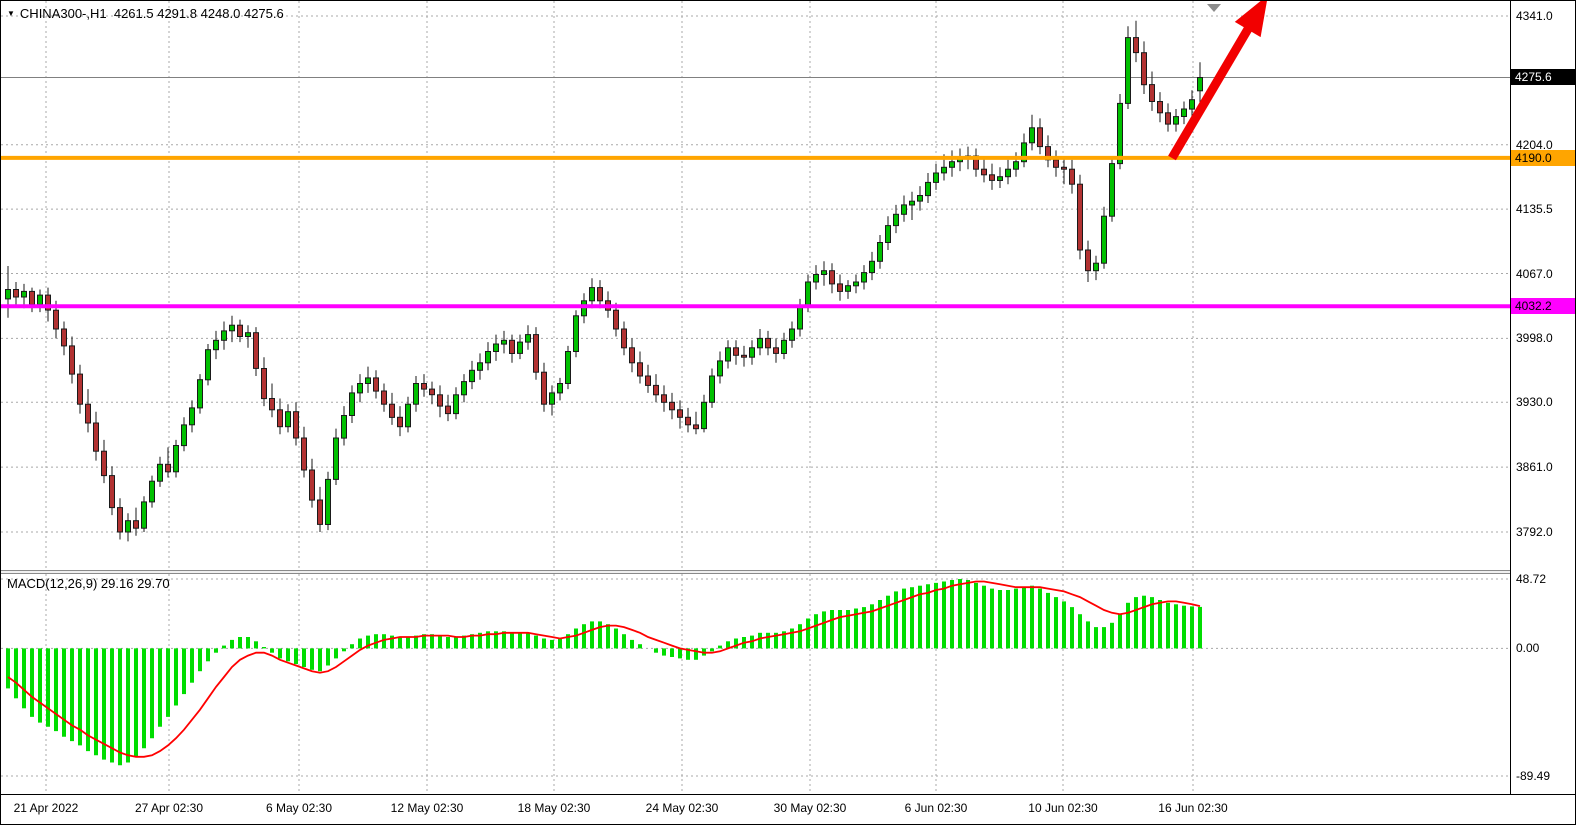 This screenshot has width=1576, height=825. I want to click on time-axis-label: 6 Jun 02:30, so click(936, 808).